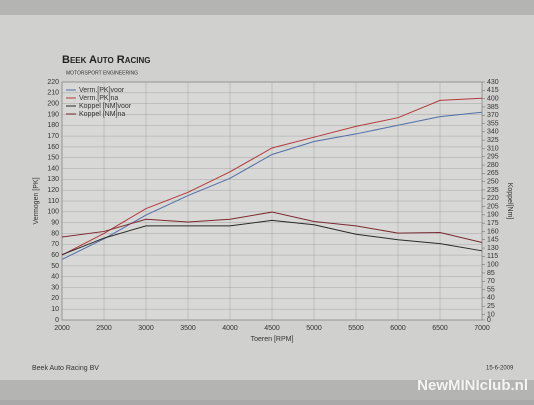 This screenshot has height=405, width=534. What do you see at coordinates (65, 368) in the screenshot?
I see `footer-left: Beek Auto Racing BV` at bounding box center [65, 368].